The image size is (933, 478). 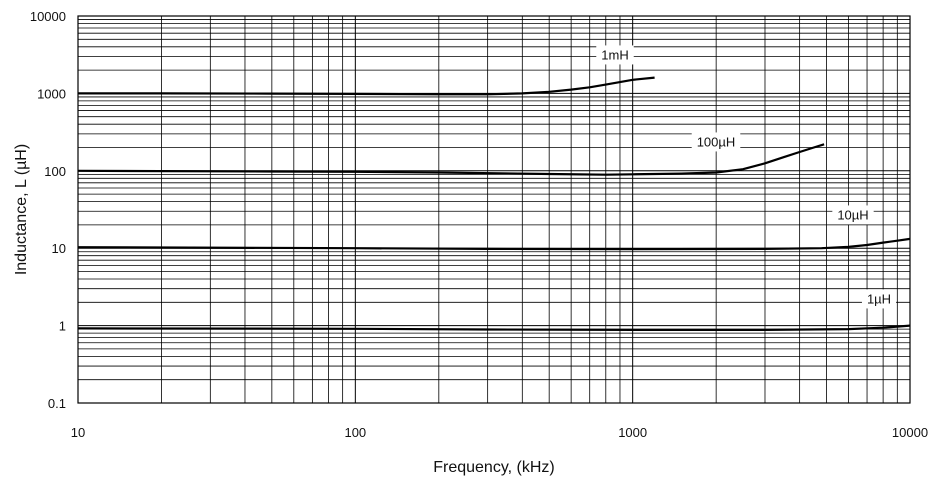 I want to click on y-tick-label: 100, so click(x=55, y=171).